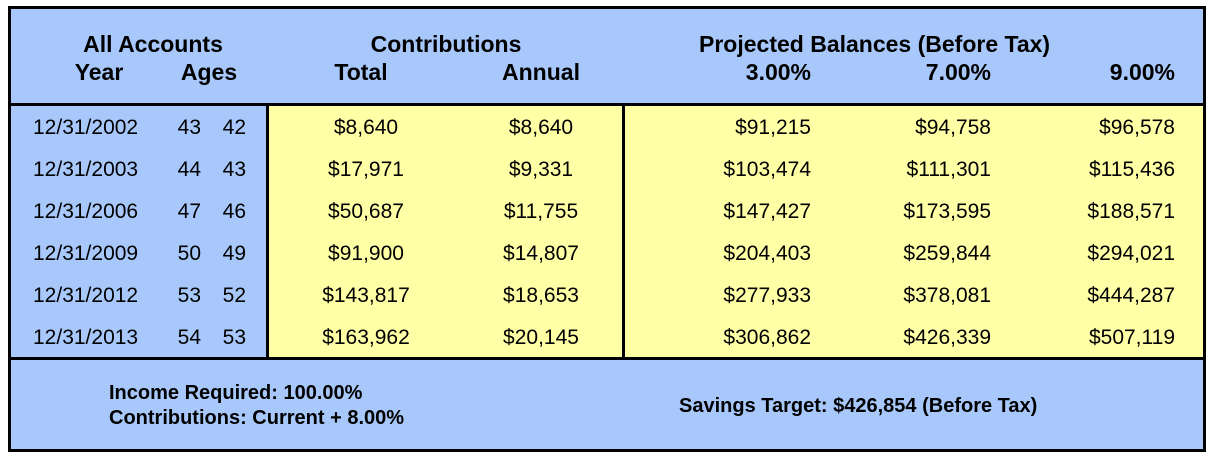 This screenshot has width=1214, height=458. Describe the element at coordinates (234, 253) in the screenshot. I see `cell-age-2: 49` at that location.